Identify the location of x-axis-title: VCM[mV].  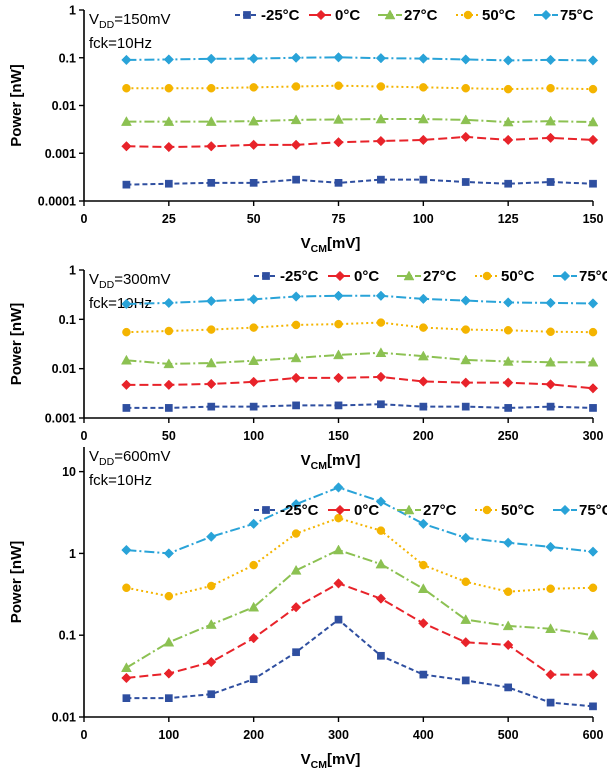
(331, 761).